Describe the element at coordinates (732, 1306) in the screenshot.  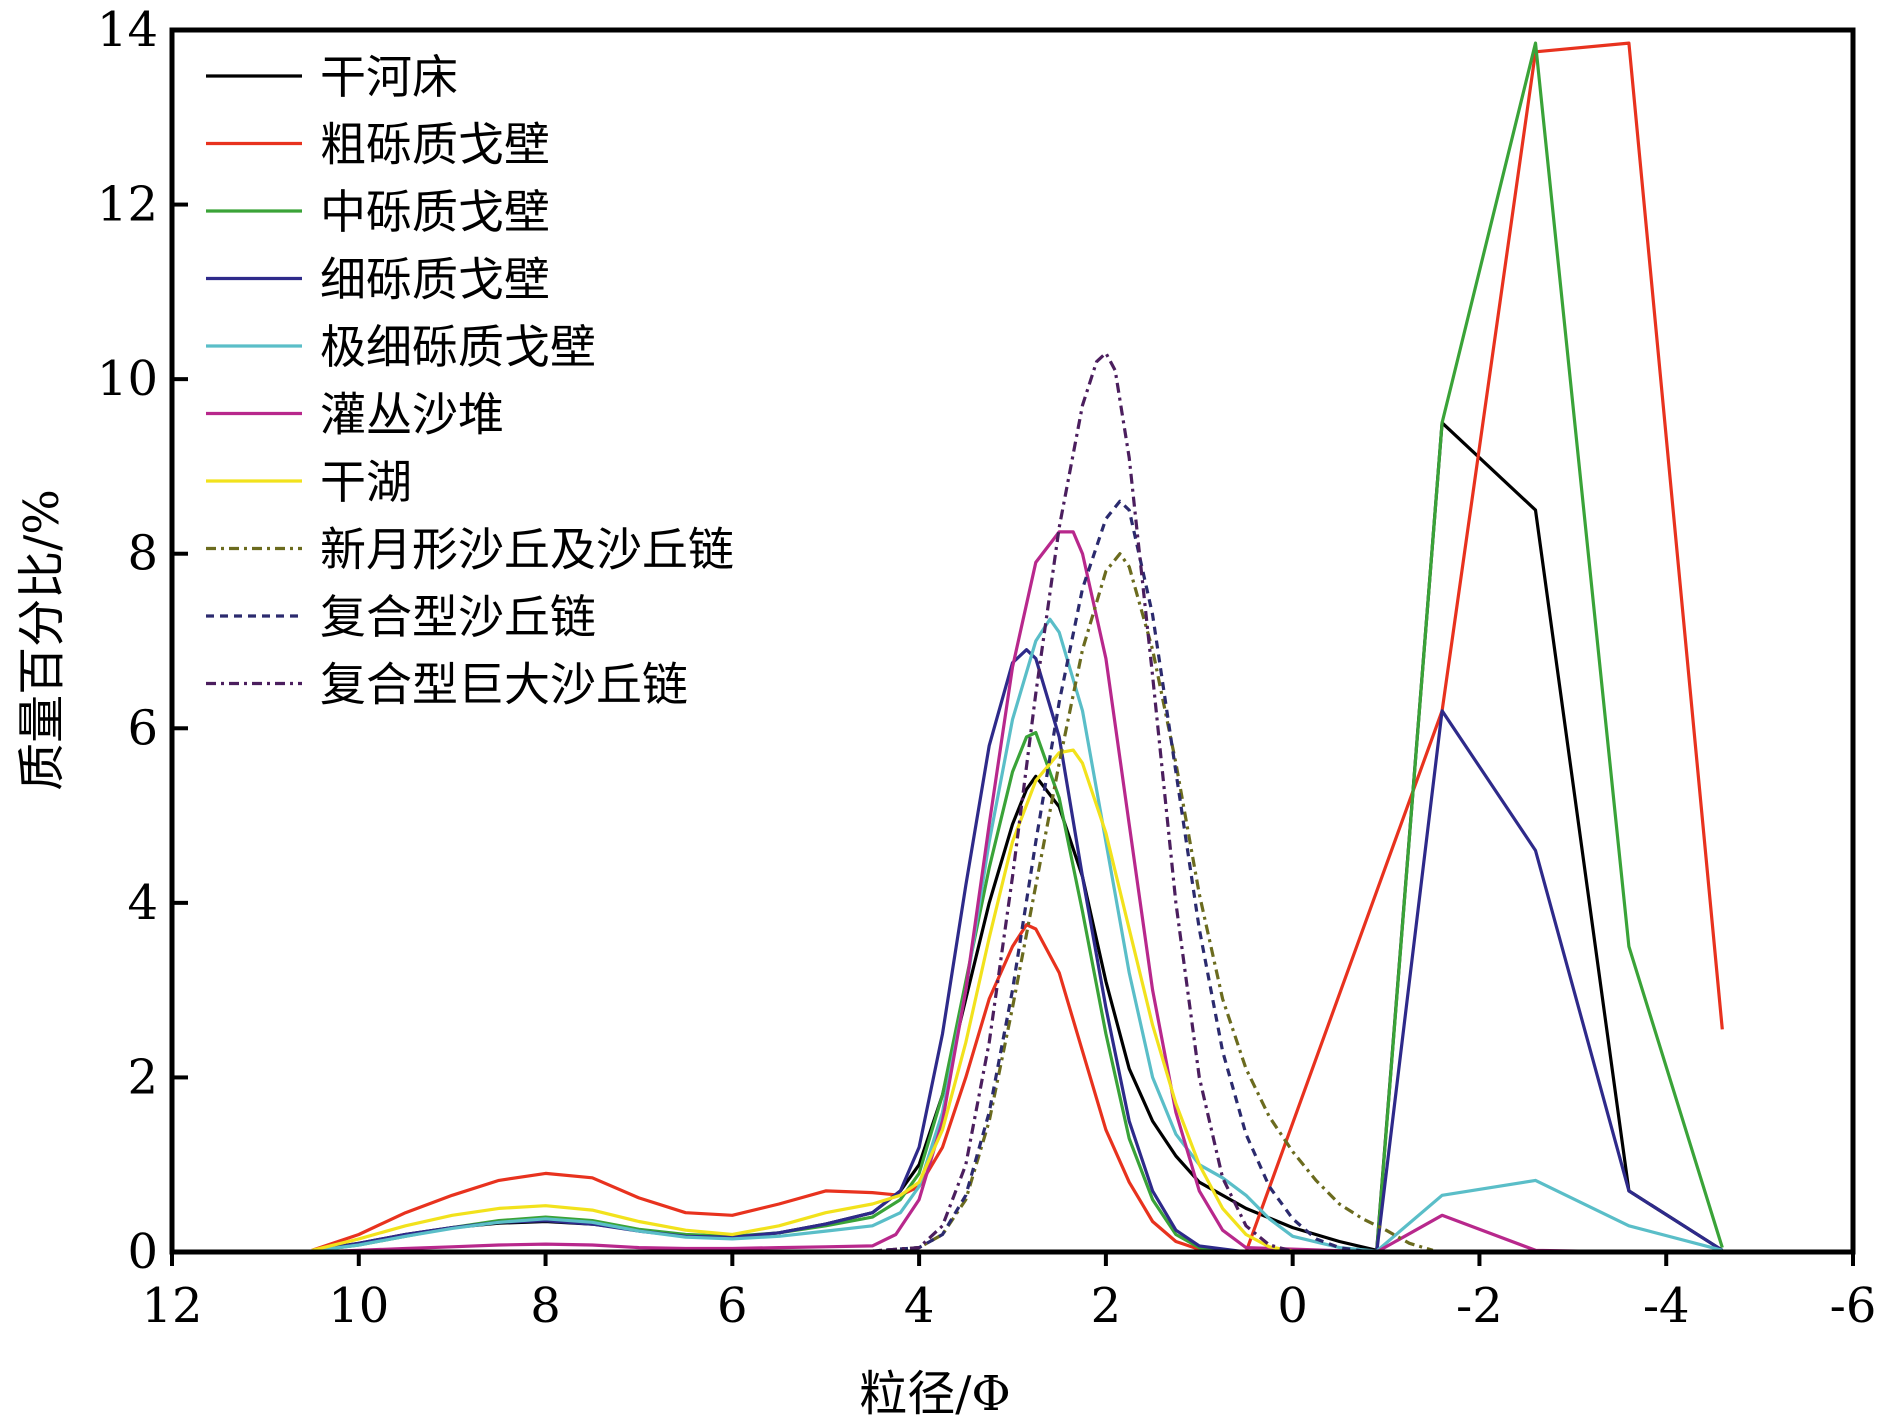
I see `x-tick-label: 6` at that location.